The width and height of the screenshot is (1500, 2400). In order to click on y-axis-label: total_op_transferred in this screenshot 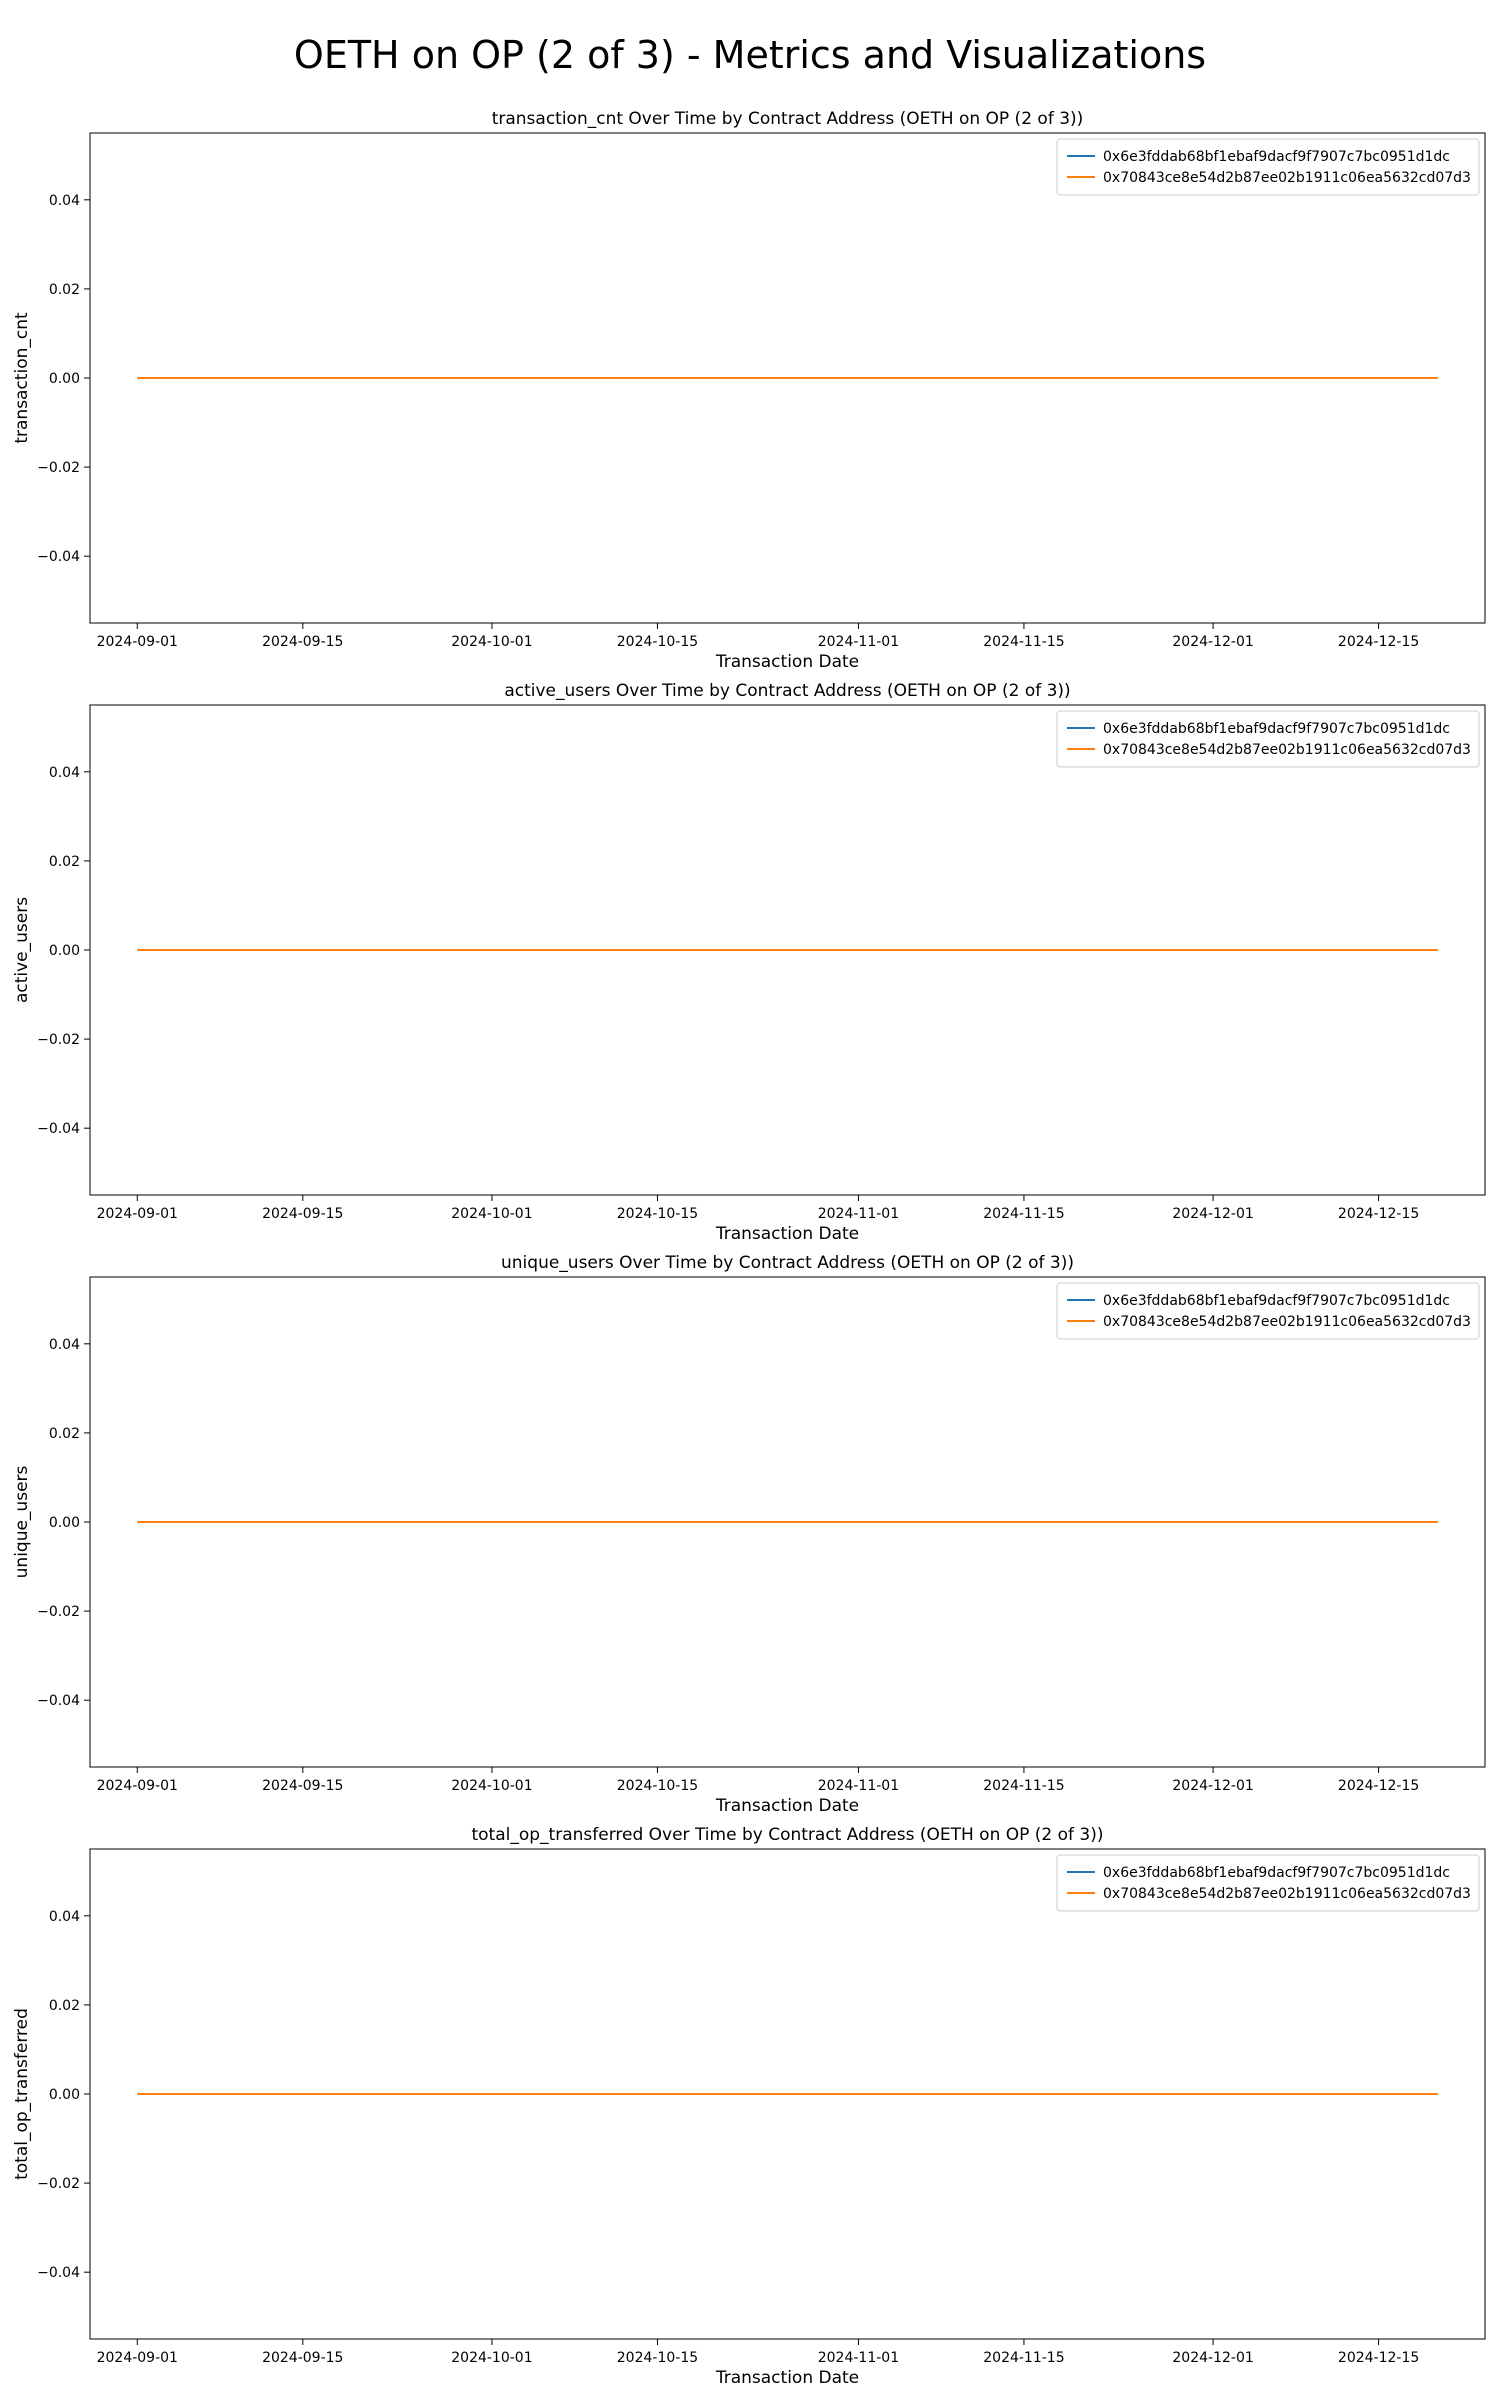, I will do `click(22, 2094)`.